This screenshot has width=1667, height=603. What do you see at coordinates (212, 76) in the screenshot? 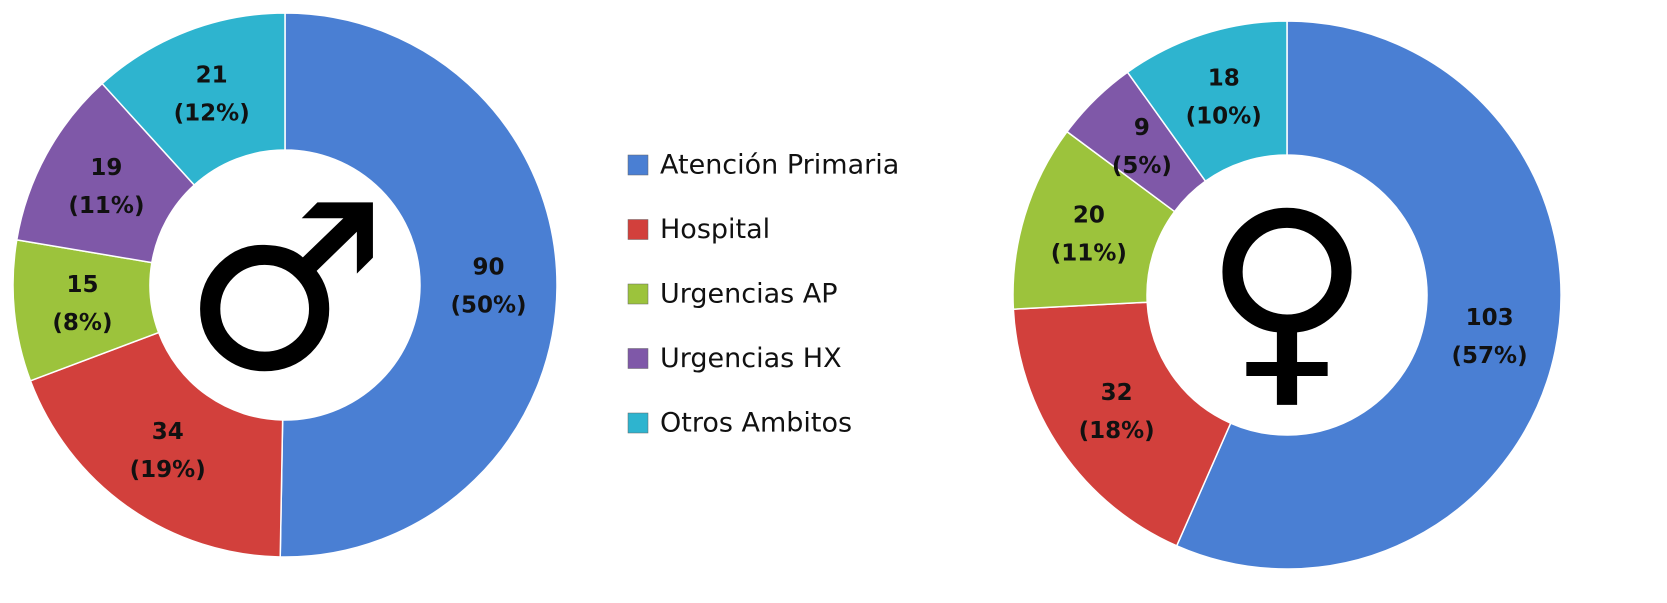
I see `value-label: 21` at bounding box center [212, 76].